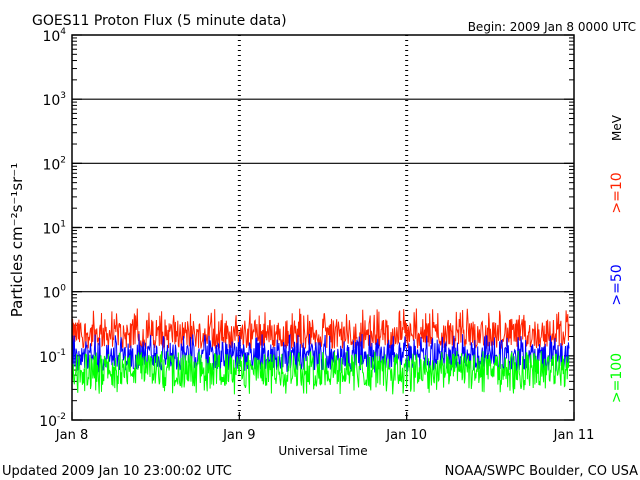 The width and height of the screenshot is (640, 480). What do you see at coordinates (320, 372) in the screenshot?
I see `series-line-ge100` at bounding box center [320, 372].